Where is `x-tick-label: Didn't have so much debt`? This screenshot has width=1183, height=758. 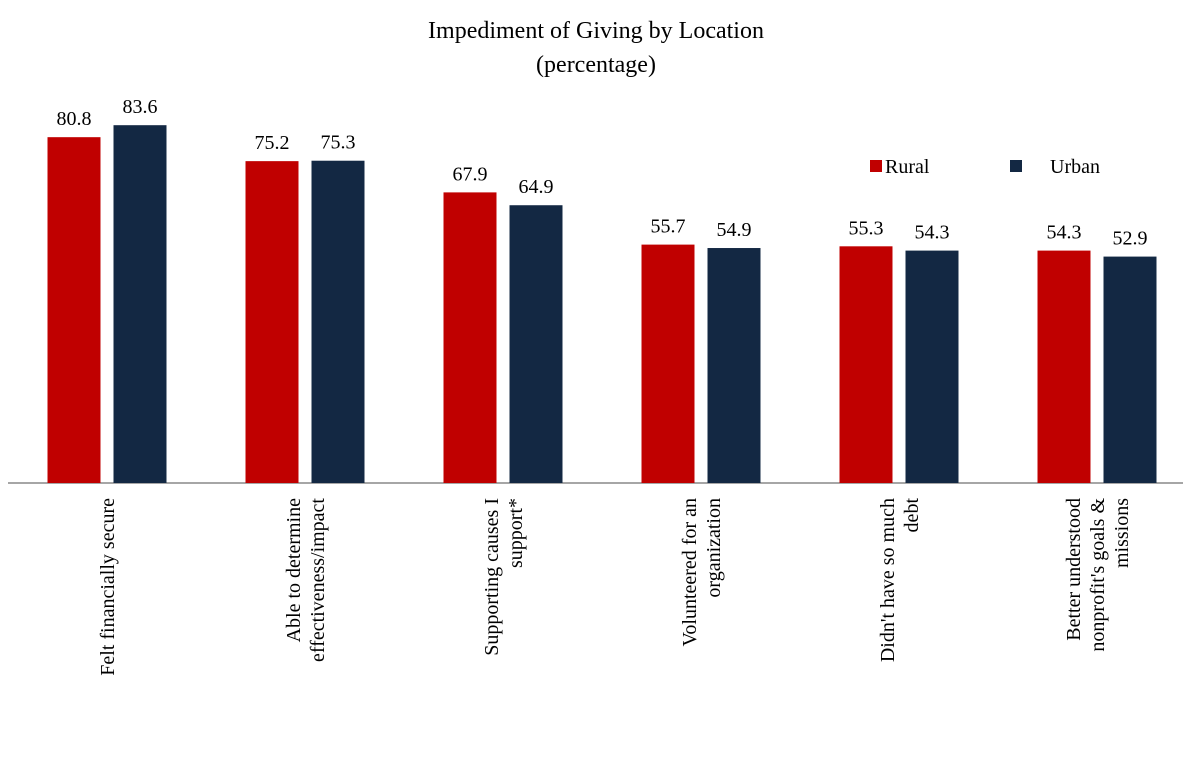
x-tick-label: Didn't have so much debt is located at coordinates (900, 580).